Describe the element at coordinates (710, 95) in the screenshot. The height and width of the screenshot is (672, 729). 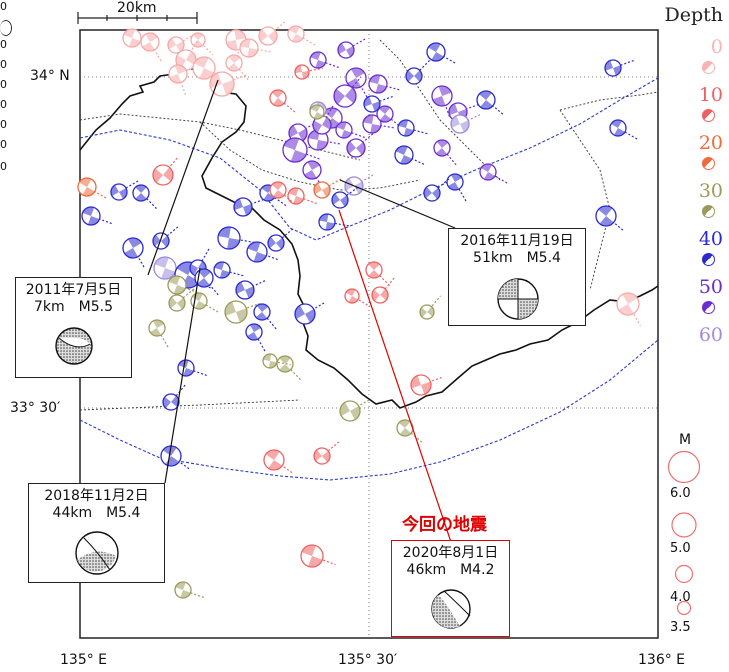
I see `depth-legend-label: 10` at that location.